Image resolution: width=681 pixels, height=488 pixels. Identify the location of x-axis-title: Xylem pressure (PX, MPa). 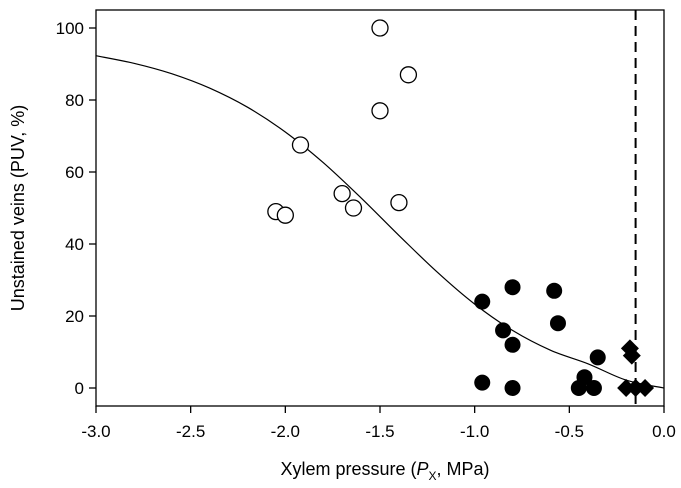
(384, 471).